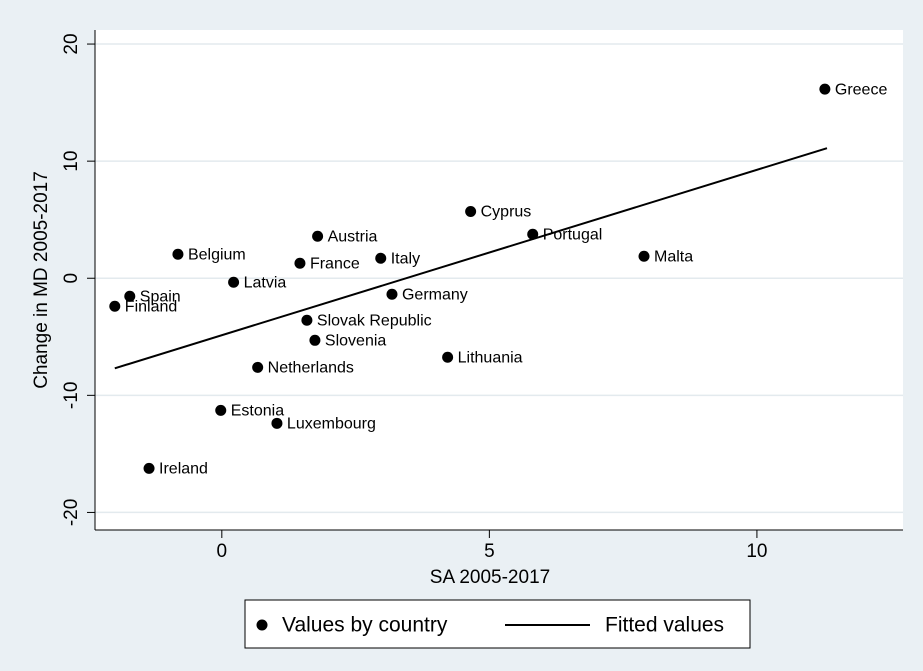  I want to click on point-label: Cyprus, so click(506, 212).